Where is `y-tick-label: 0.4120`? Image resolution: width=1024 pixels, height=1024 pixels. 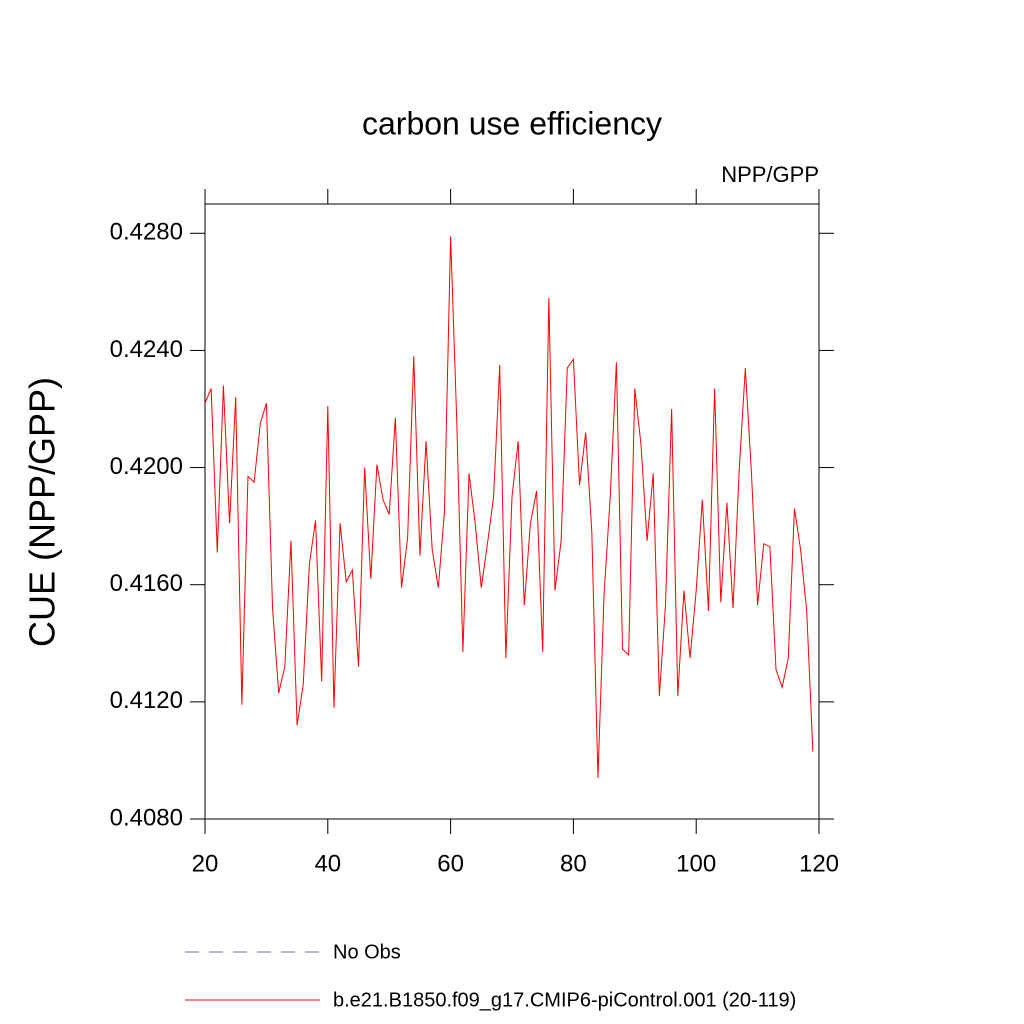
y-tick-label: 0.4120 is located at coordinates (146, 700).